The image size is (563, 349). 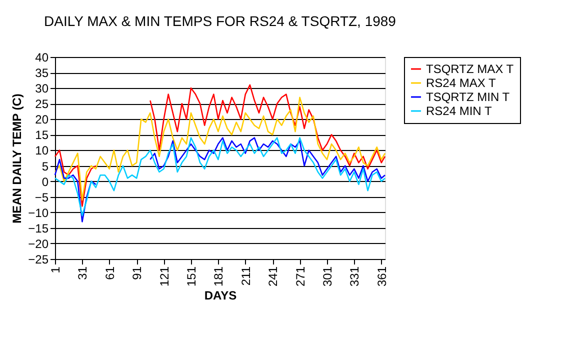 What do you see at coordinates (461, 83) in the screenshot?
I see `legend-label: RS24 MAX T` at bounding box center [461, 83].